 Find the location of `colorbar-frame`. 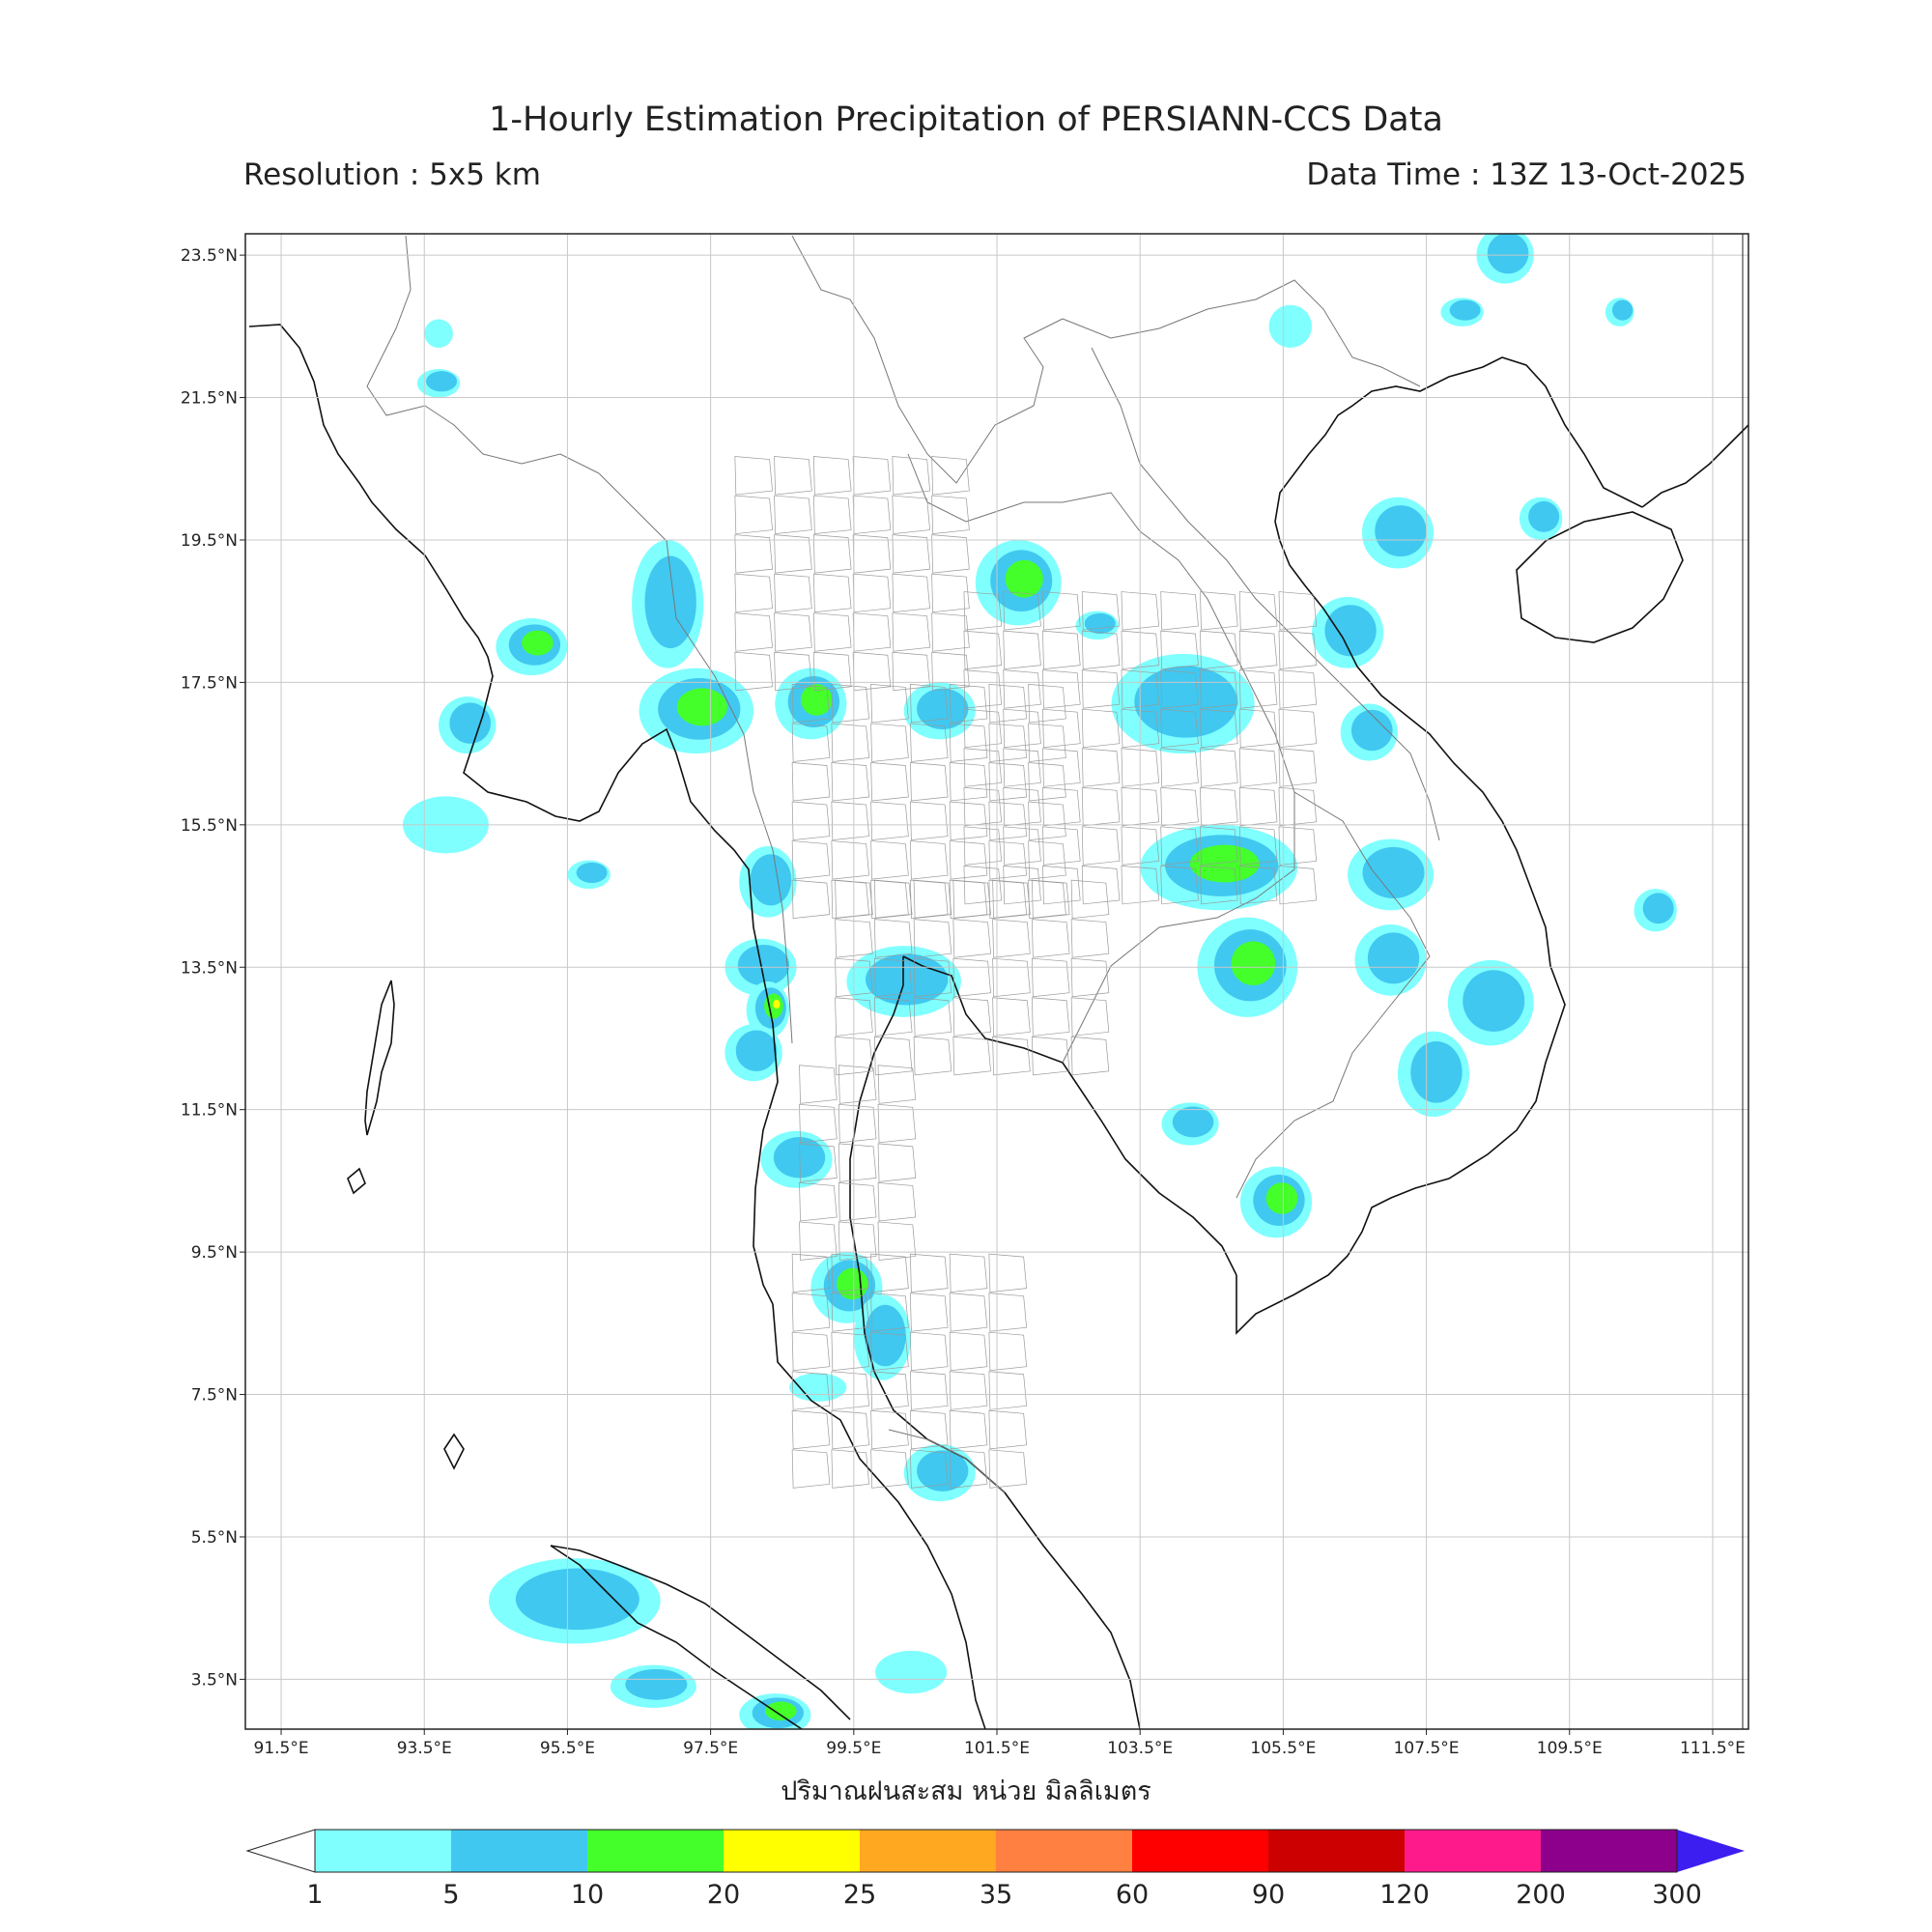

colorbar-frame is located at coordinates (996, 1851).